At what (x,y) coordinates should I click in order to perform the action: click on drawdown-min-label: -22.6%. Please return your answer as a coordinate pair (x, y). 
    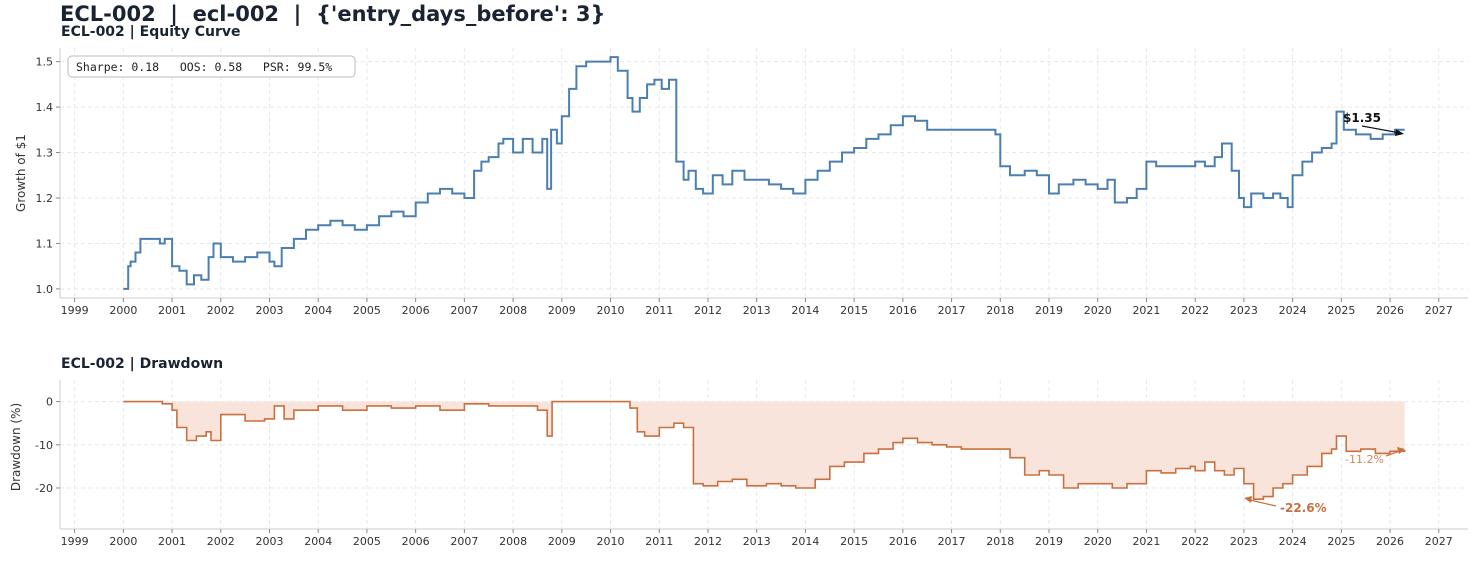
    Looking at the image, I should click on (1303, 508).